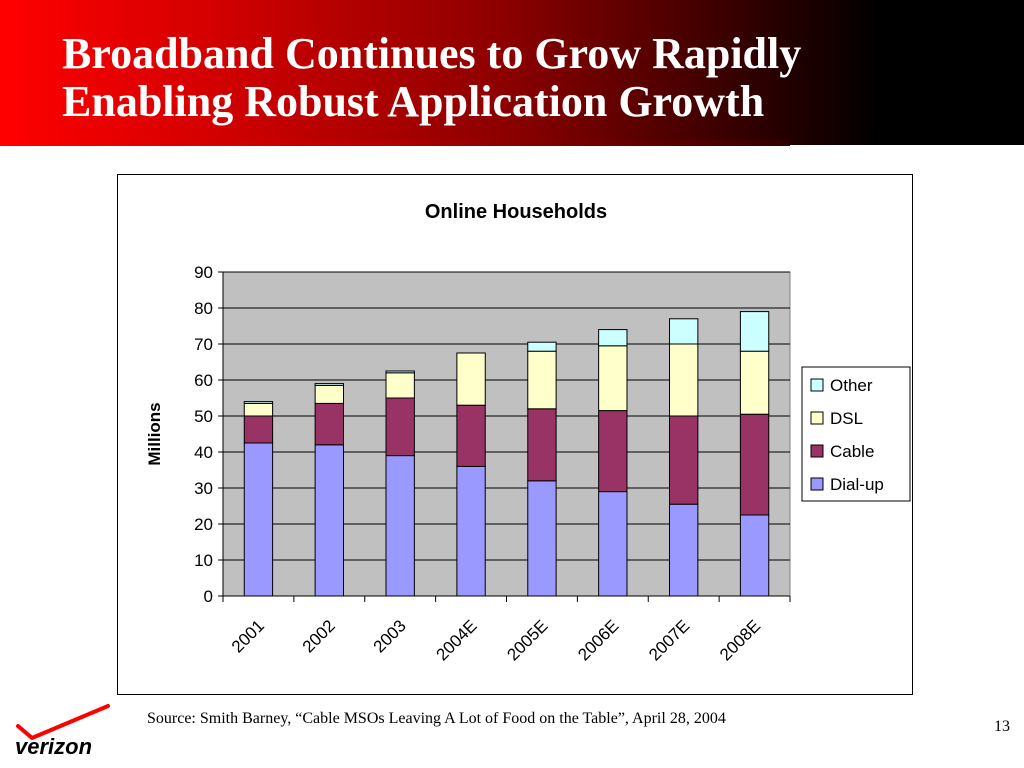  What do you see at coordinates (817, 418) in the screenshot?
I see `legend-swatch-dsl` at bounding box center [817, 418].